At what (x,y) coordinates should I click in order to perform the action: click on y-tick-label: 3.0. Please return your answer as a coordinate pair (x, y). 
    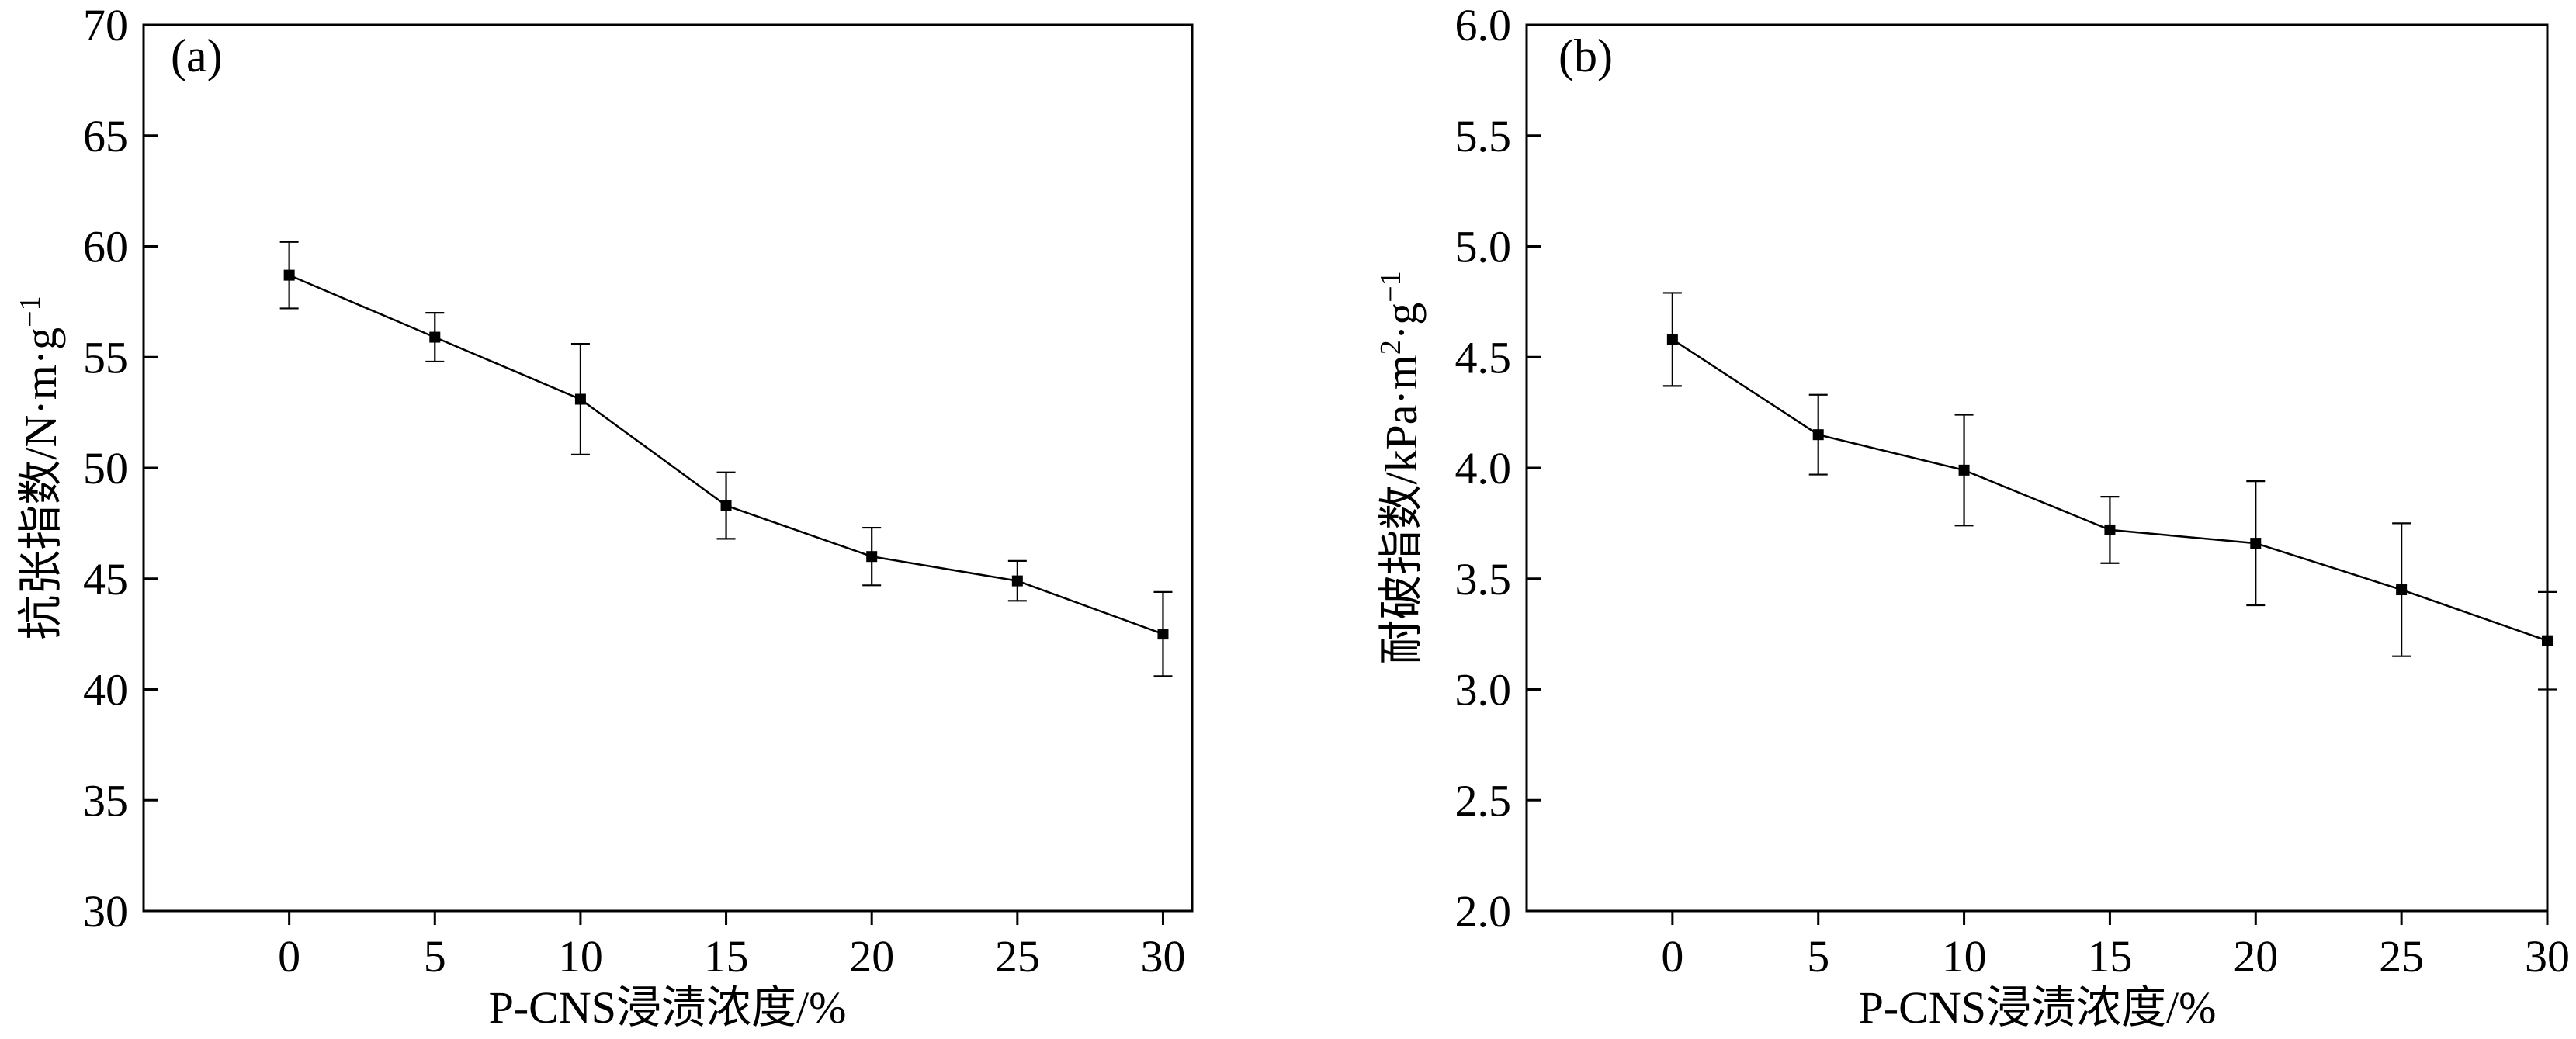
    Looking at the image, I should click on (1483, 690).